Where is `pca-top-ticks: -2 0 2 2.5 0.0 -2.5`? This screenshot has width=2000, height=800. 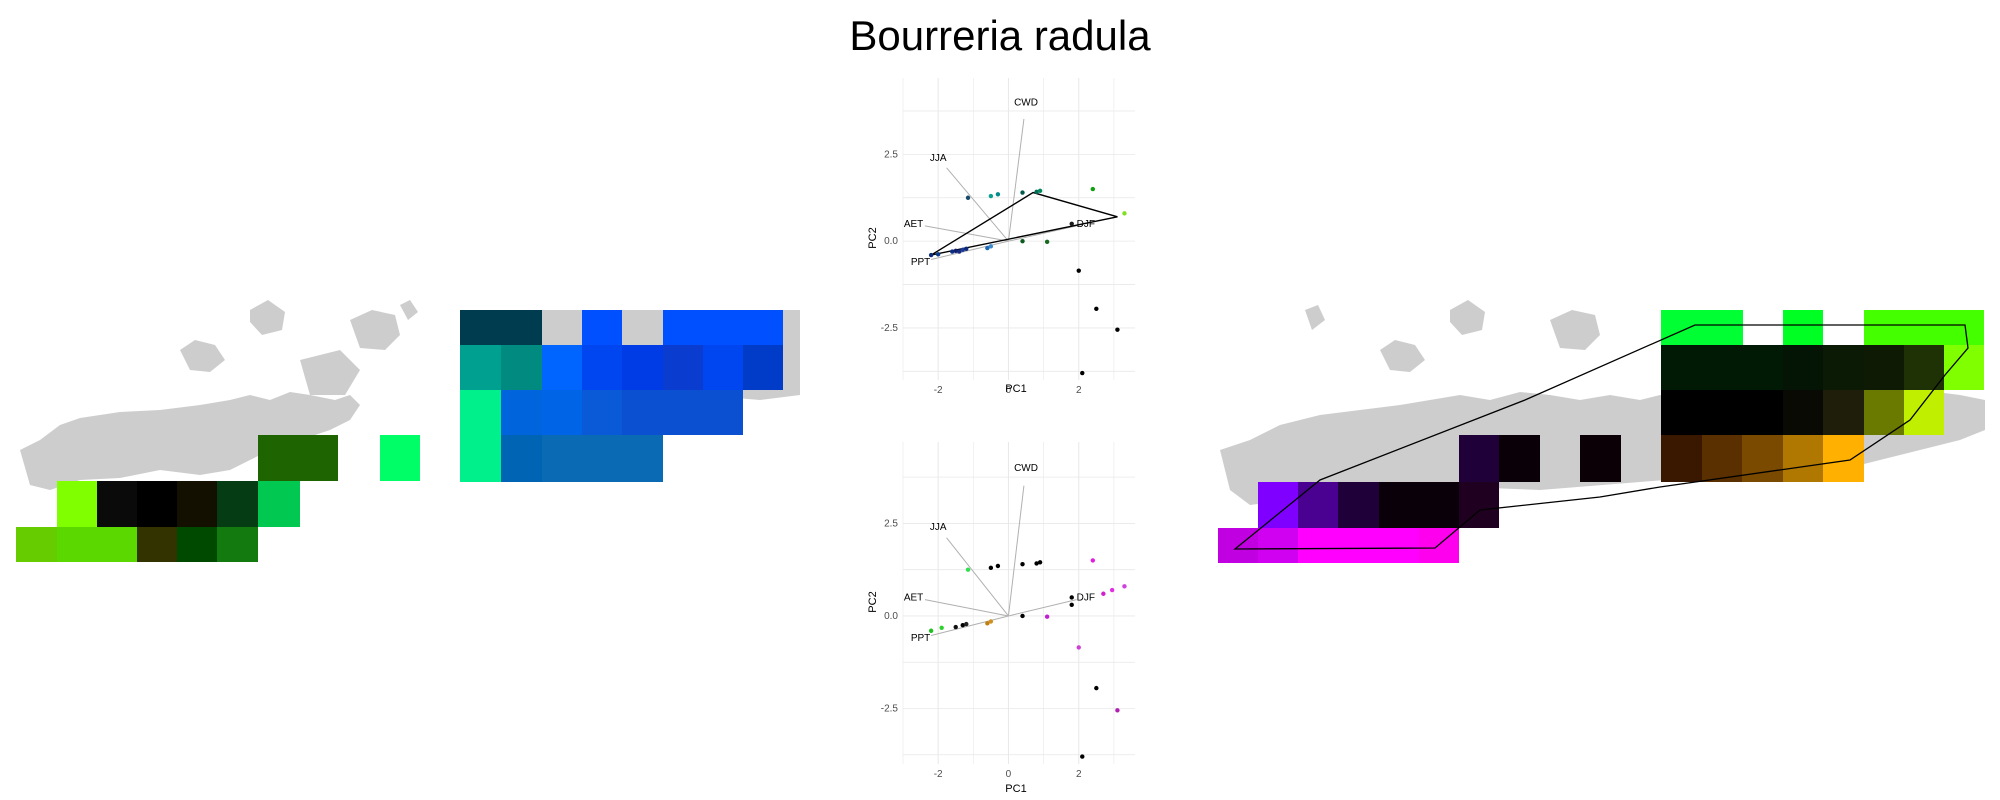 pca-top-ticks: -2 0 2 2.5 0.0 -2.5 is located at coordinates (981, 272).